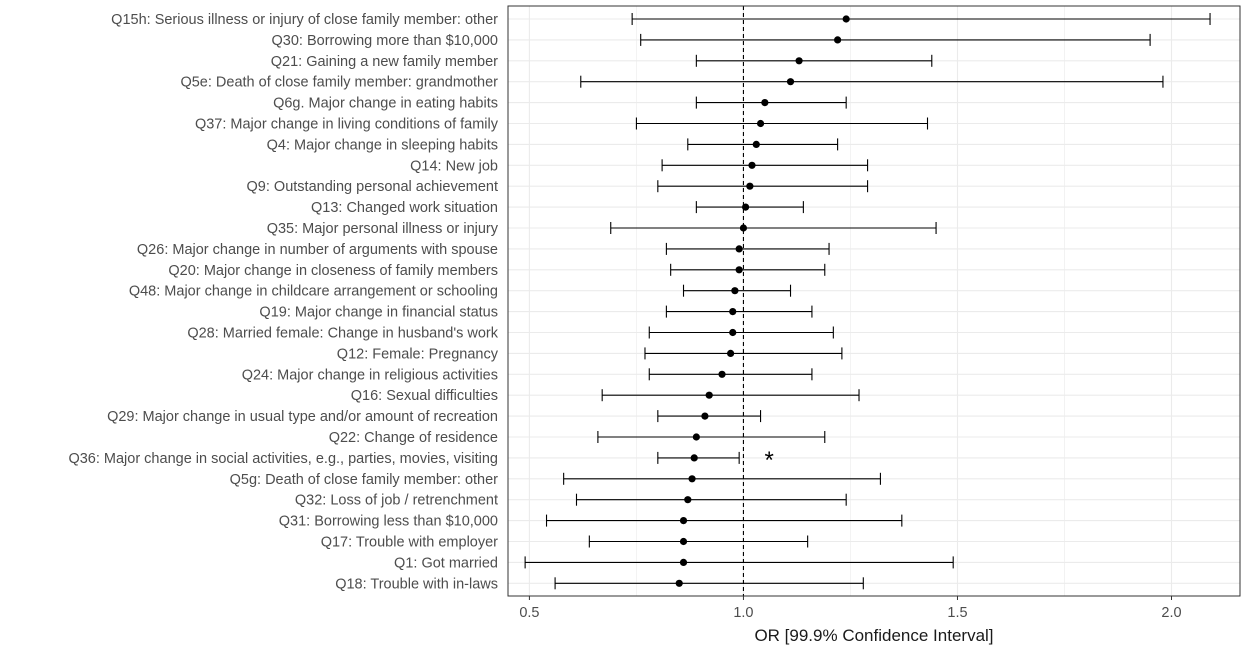 This screenshot has width=1241, height=651. What do you see at coordinates (385, 41) in the screenshot?
I see `category-label: Q30: Borrowing more than $10,000` at bounding box center [385, 41].